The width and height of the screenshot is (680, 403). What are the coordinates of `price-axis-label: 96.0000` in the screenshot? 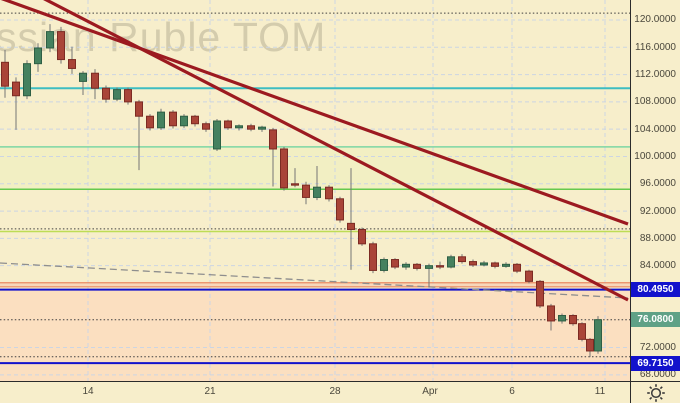 It's located at (657, 184).